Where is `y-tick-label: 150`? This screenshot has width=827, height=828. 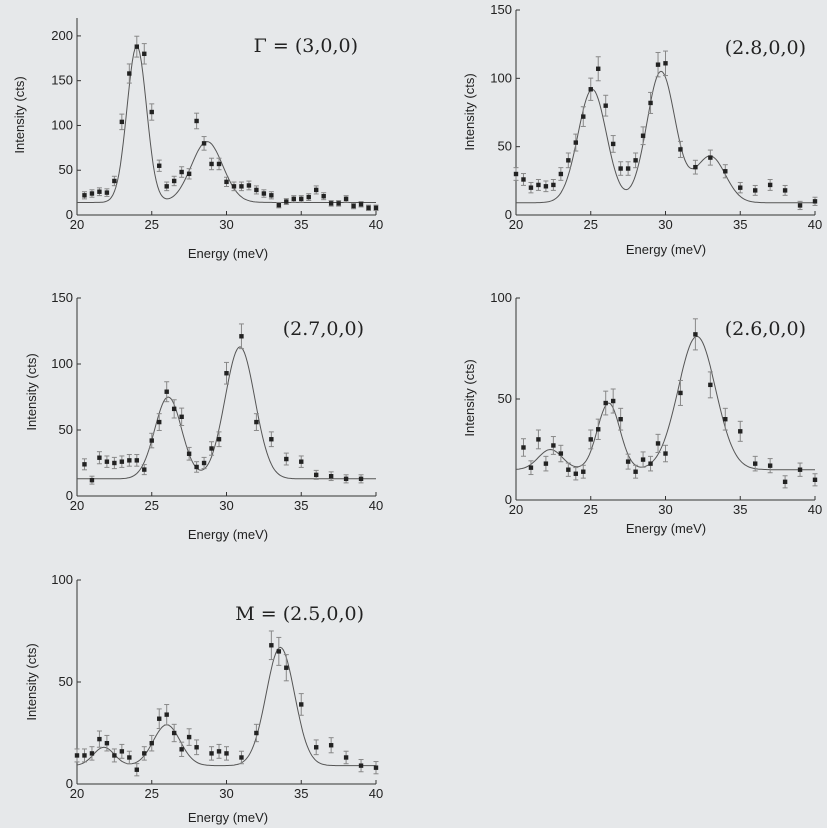 y-tick-label: 150 is located at coordinates (62, 297).